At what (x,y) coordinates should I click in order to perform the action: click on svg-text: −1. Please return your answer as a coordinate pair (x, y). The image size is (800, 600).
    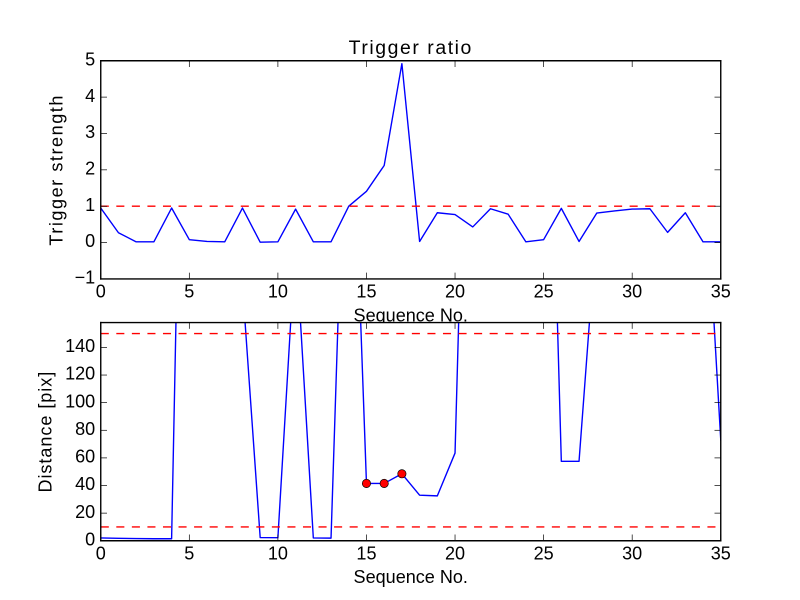
    Looking at the image, I should click on (85, 278).